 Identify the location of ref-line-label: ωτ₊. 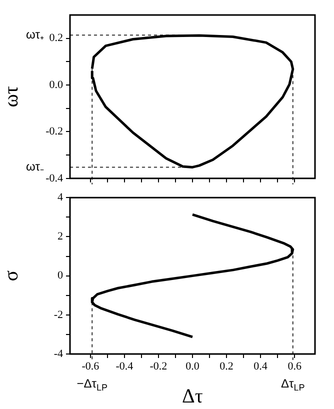
(35, 34).